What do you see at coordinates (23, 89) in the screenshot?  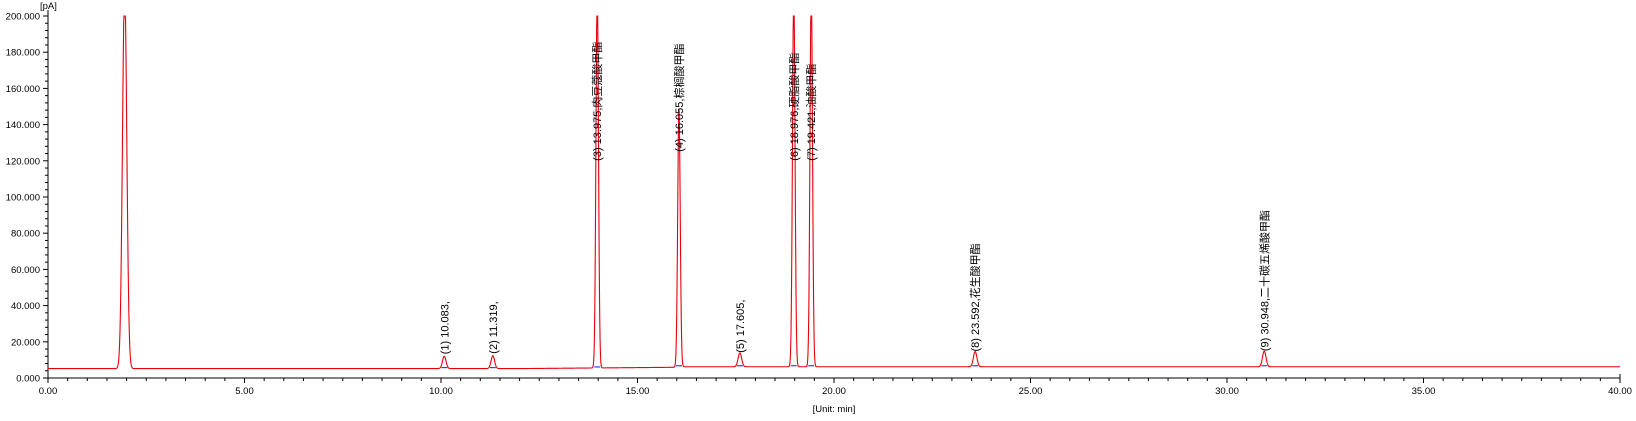 I see `y-tick-label: 160.000` at bounding box center [23, 89].